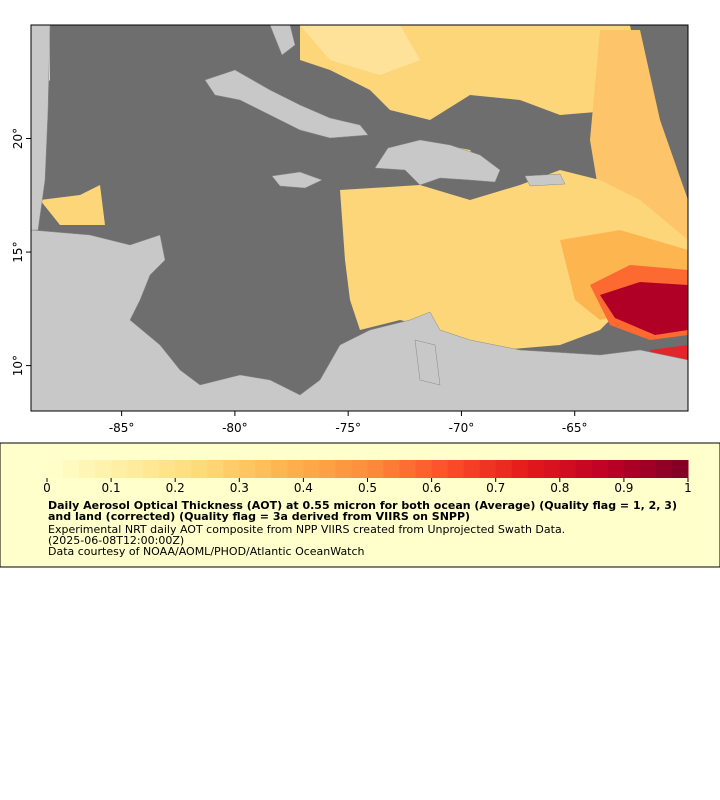  I want to click on colorbar-tick-label: 0.9, so click(623, 488).